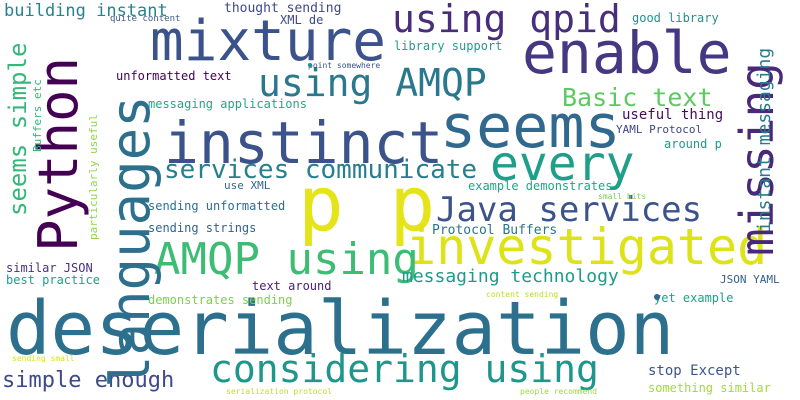 The height and width of the screenshot is (400, 800). I want to click on word-cloud-word: good library, so click(675, 18).